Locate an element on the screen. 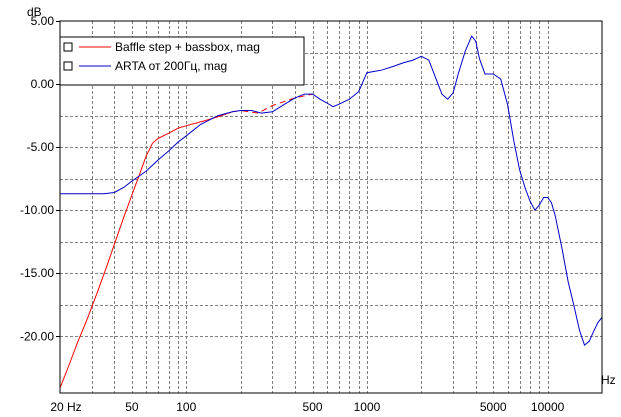 This screenshot has width=621, height=417. y-axis-label: dB is located at coordinates (34, 12).